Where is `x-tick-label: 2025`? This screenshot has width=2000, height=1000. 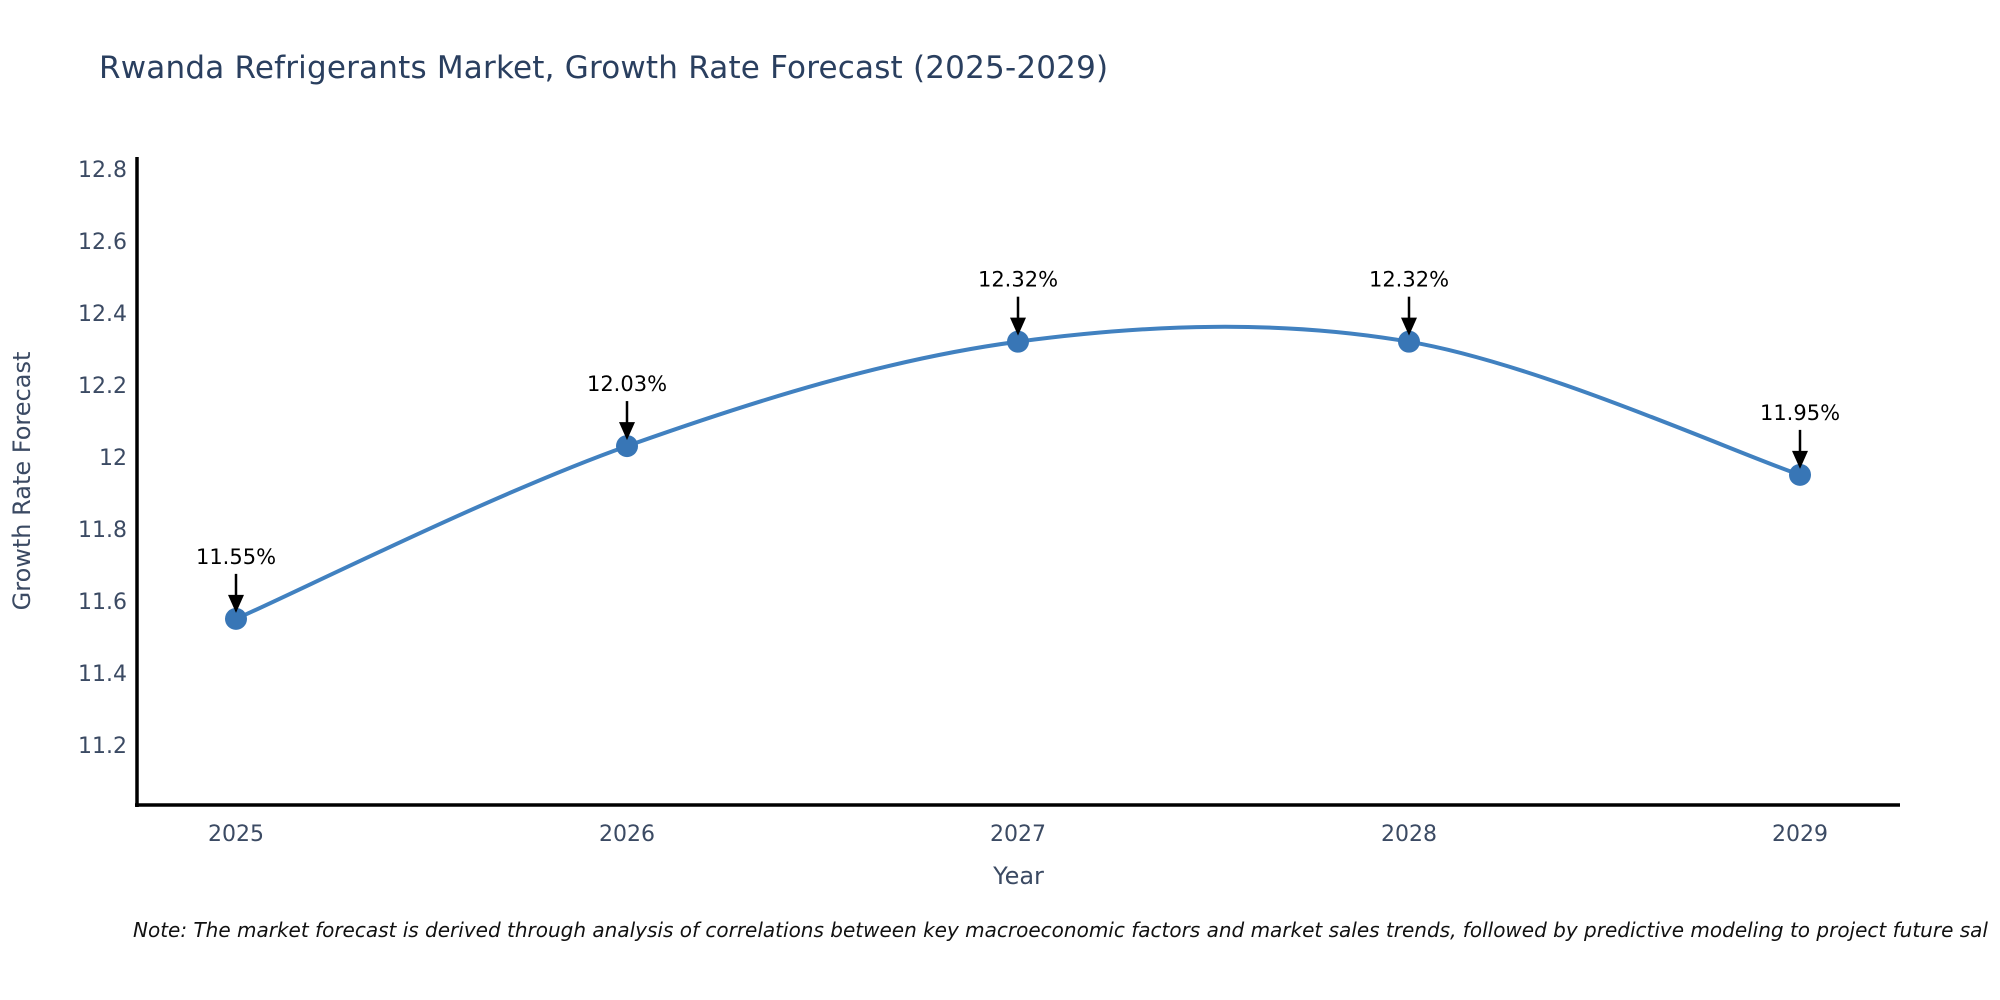 x-tick-label: 2025 is located at coordinates (236, 834).